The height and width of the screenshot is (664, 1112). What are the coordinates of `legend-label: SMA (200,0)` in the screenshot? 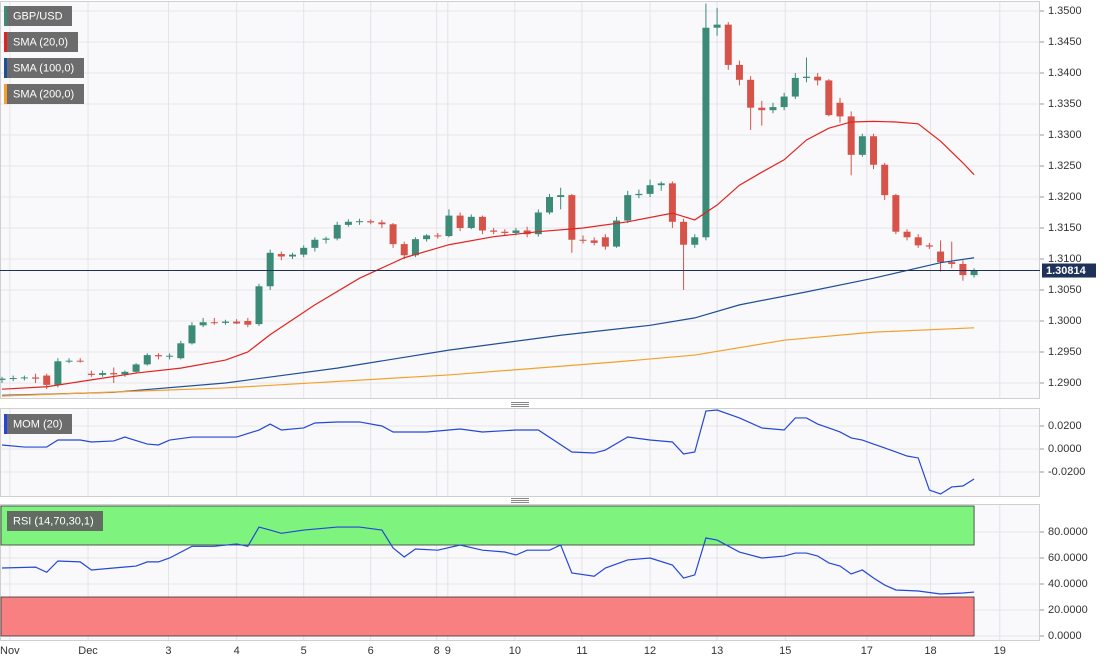 It's located at (43, 94).